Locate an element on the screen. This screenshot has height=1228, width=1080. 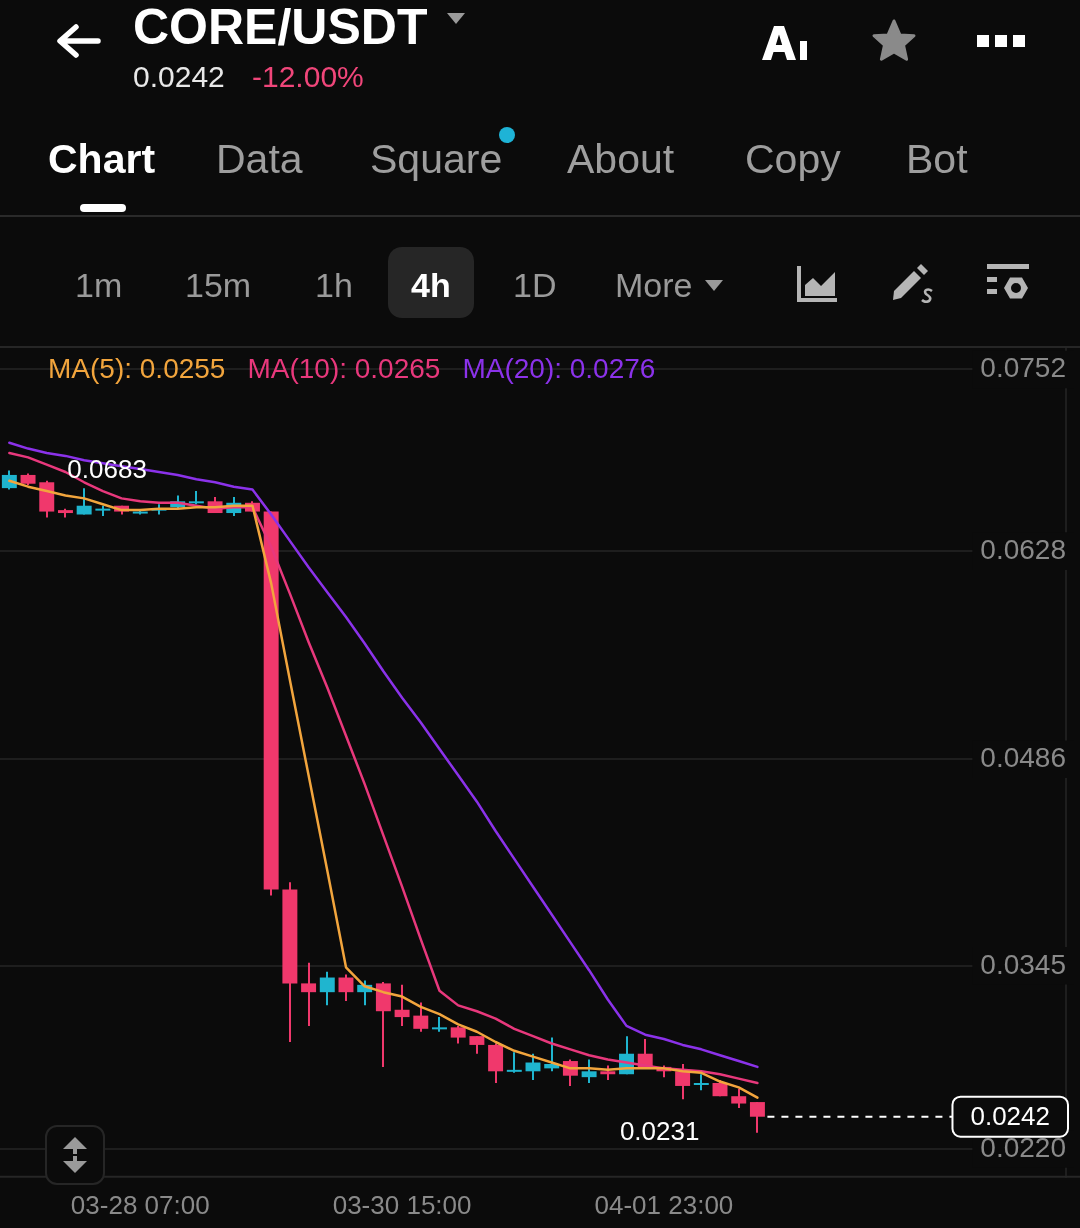
text: Chart is located at coordinates (102, 159).